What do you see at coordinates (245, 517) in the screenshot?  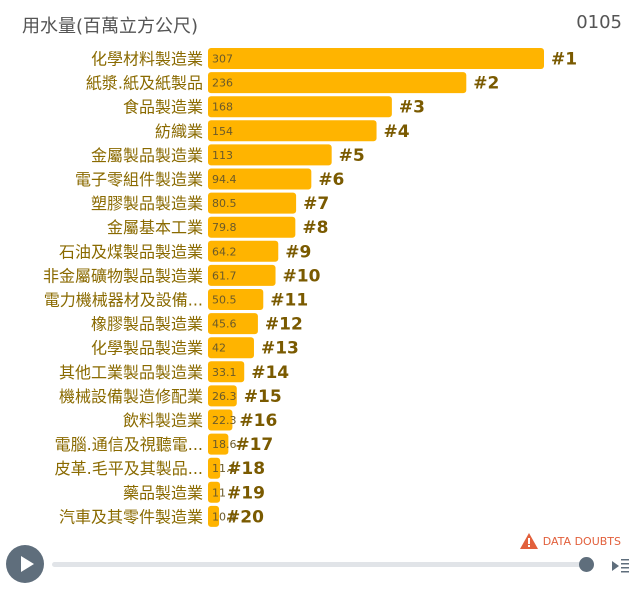 I see `rank-label: #20` at bounding box center [245, 517].